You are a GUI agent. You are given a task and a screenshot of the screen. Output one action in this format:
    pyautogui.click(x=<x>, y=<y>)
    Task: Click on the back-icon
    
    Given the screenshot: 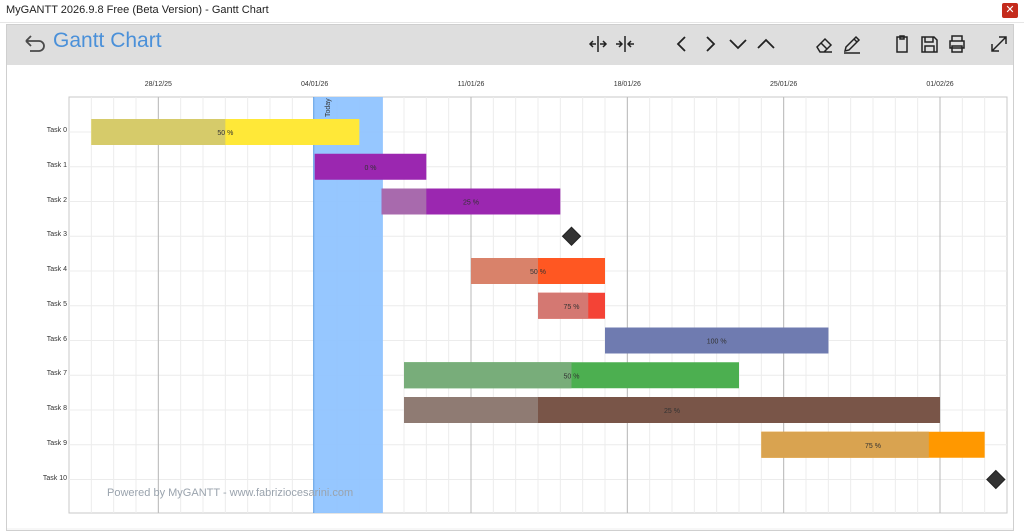 What is the action you would take?
    pyautogui.click(x=34, y=44)
    